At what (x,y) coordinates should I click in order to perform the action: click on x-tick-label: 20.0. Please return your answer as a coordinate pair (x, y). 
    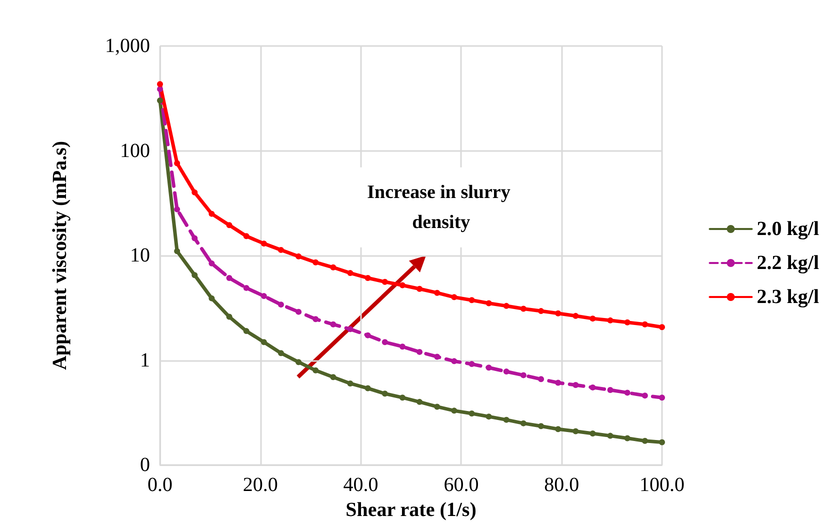
    Looking at the image, I should click on (260, 485).